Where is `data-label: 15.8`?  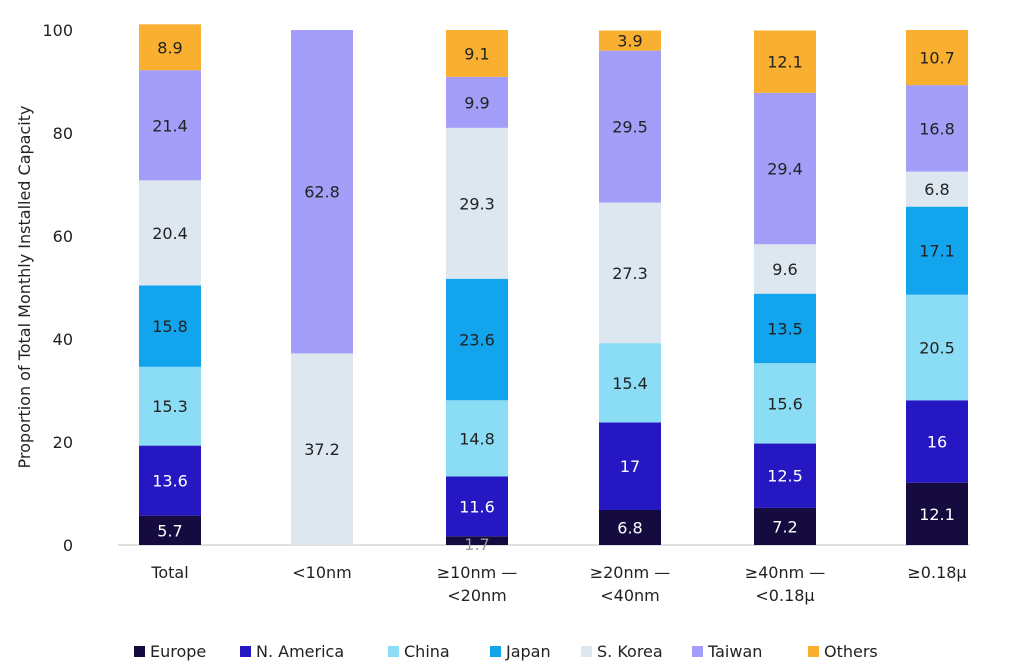
data-label: 15.8 is located at coordinates (170, 326).